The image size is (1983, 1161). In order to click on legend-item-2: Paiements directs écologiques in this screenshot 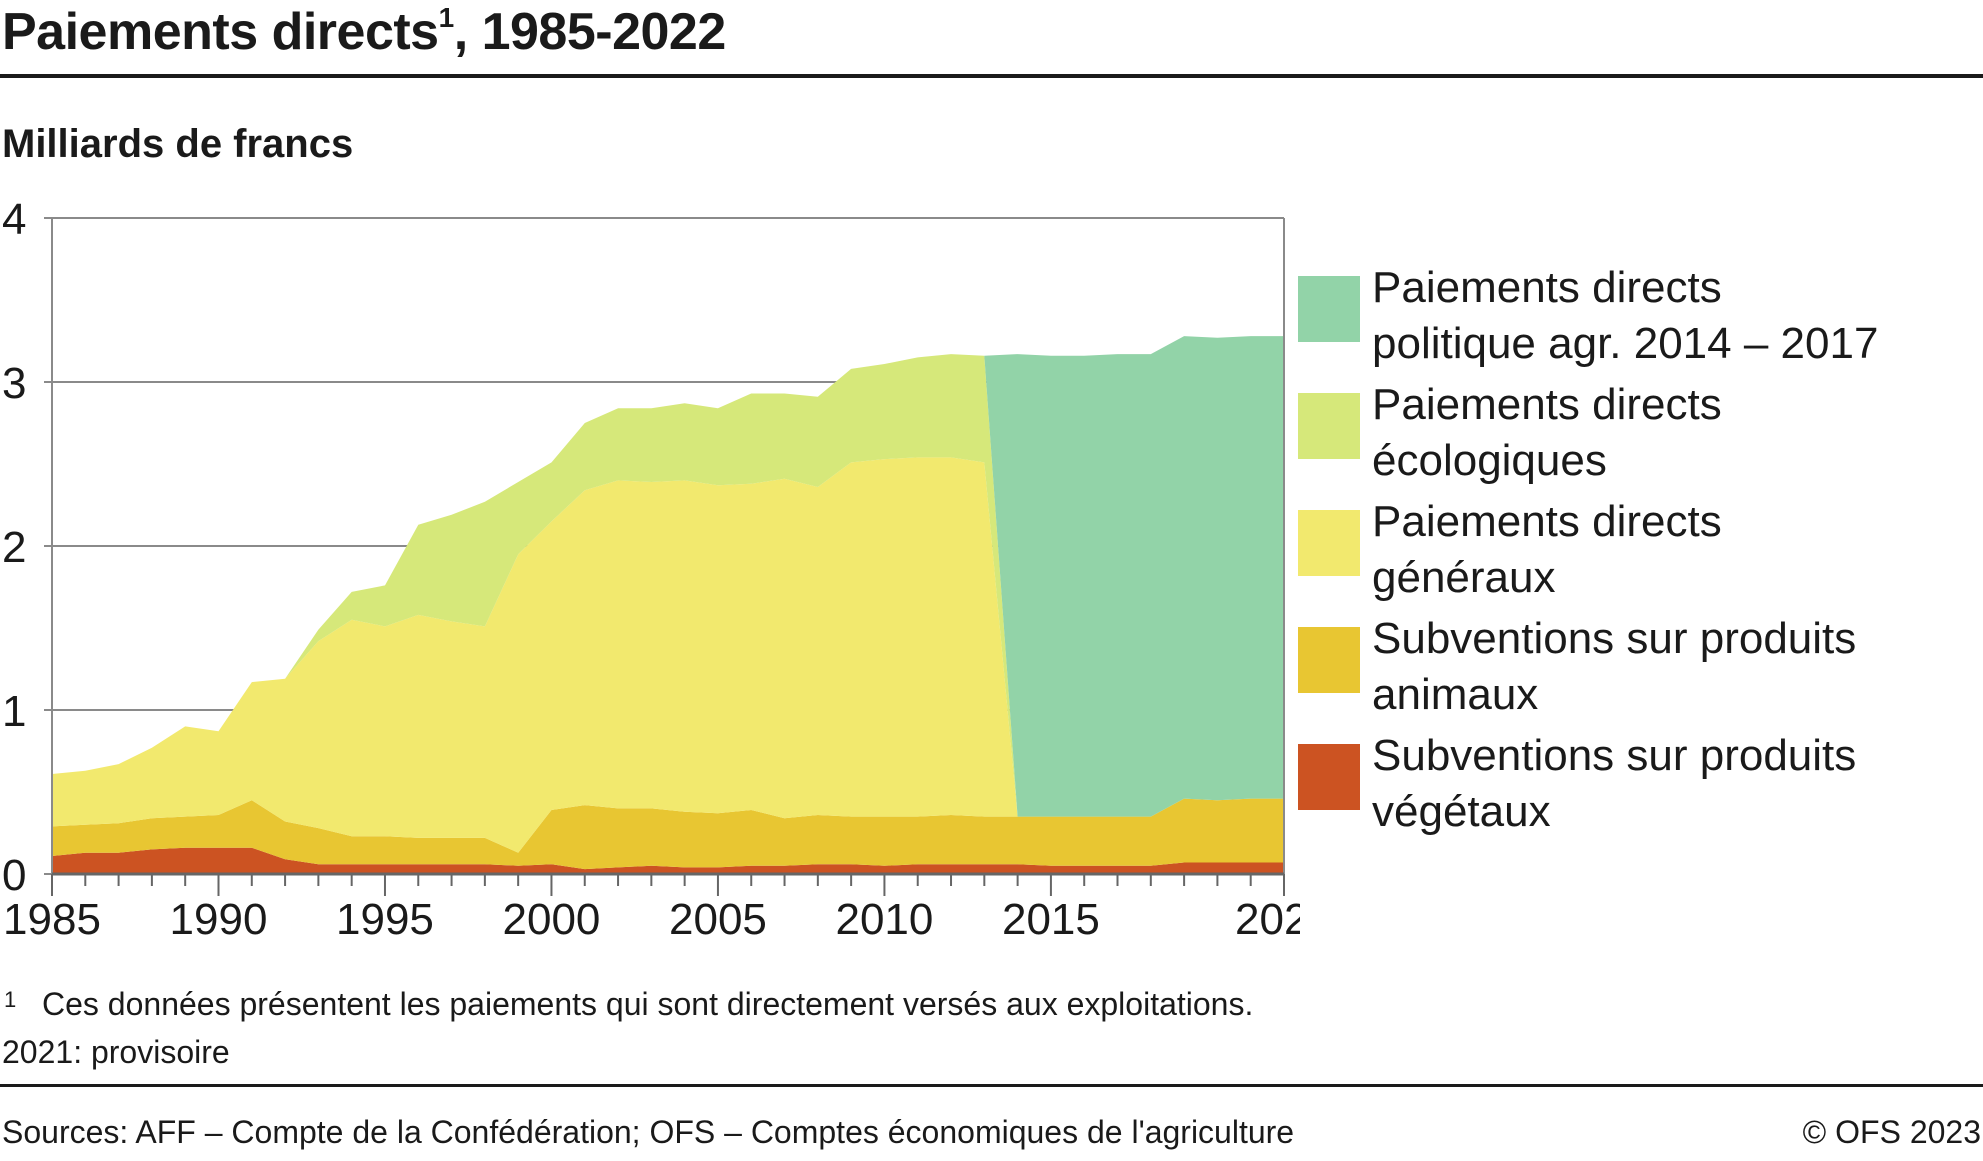, I will do `click(1628, 435)`.